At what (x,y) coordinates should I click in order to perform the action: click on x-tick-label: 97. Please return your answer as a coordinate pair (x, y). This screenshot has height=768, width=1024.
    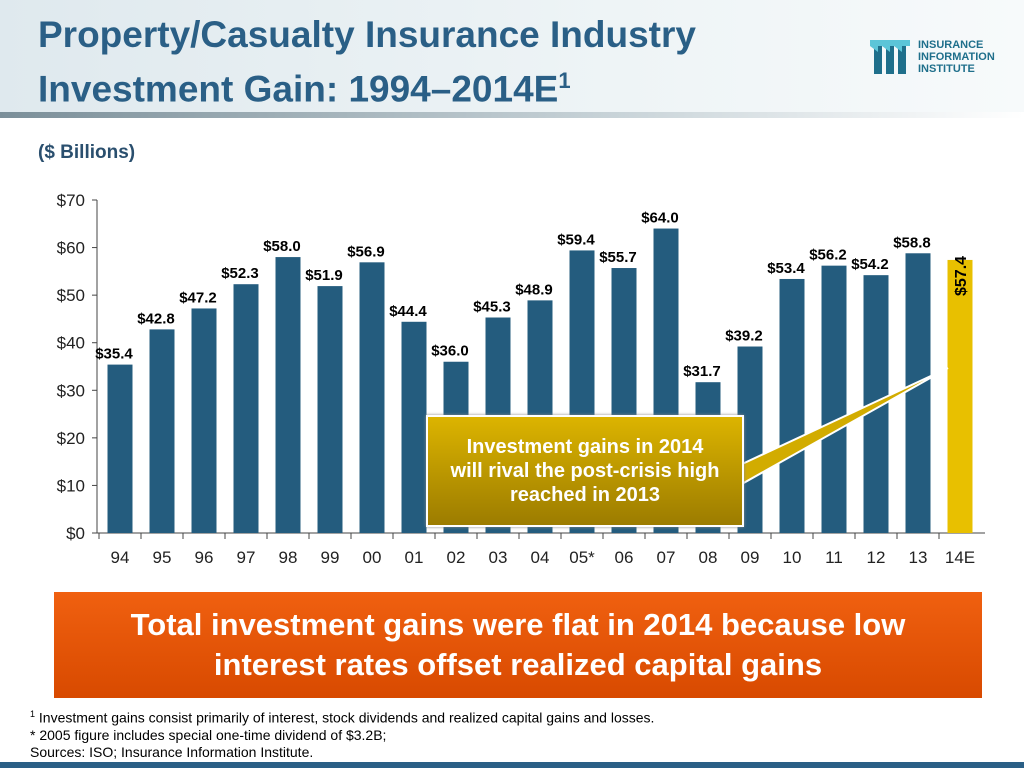
    Looking at the image, I should click on (246, 557).